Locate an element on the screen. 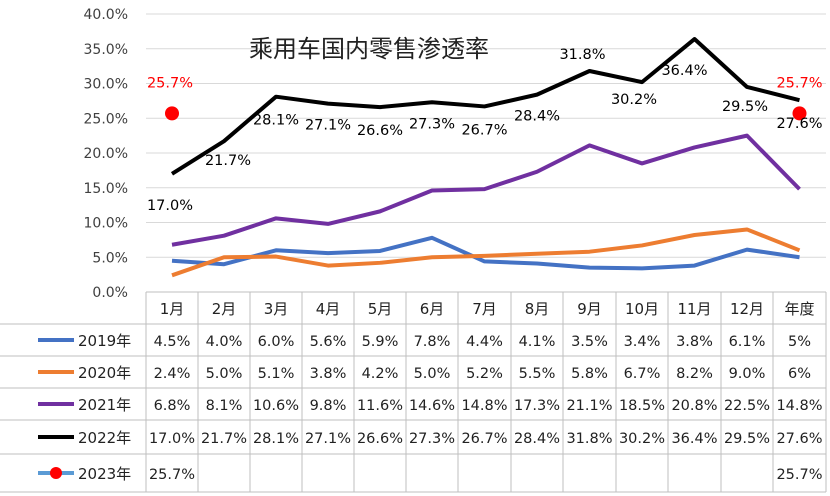 The height and width of the screenshot is (496, 830). legend-marker-2023年 is located at coordinates (56, 473).